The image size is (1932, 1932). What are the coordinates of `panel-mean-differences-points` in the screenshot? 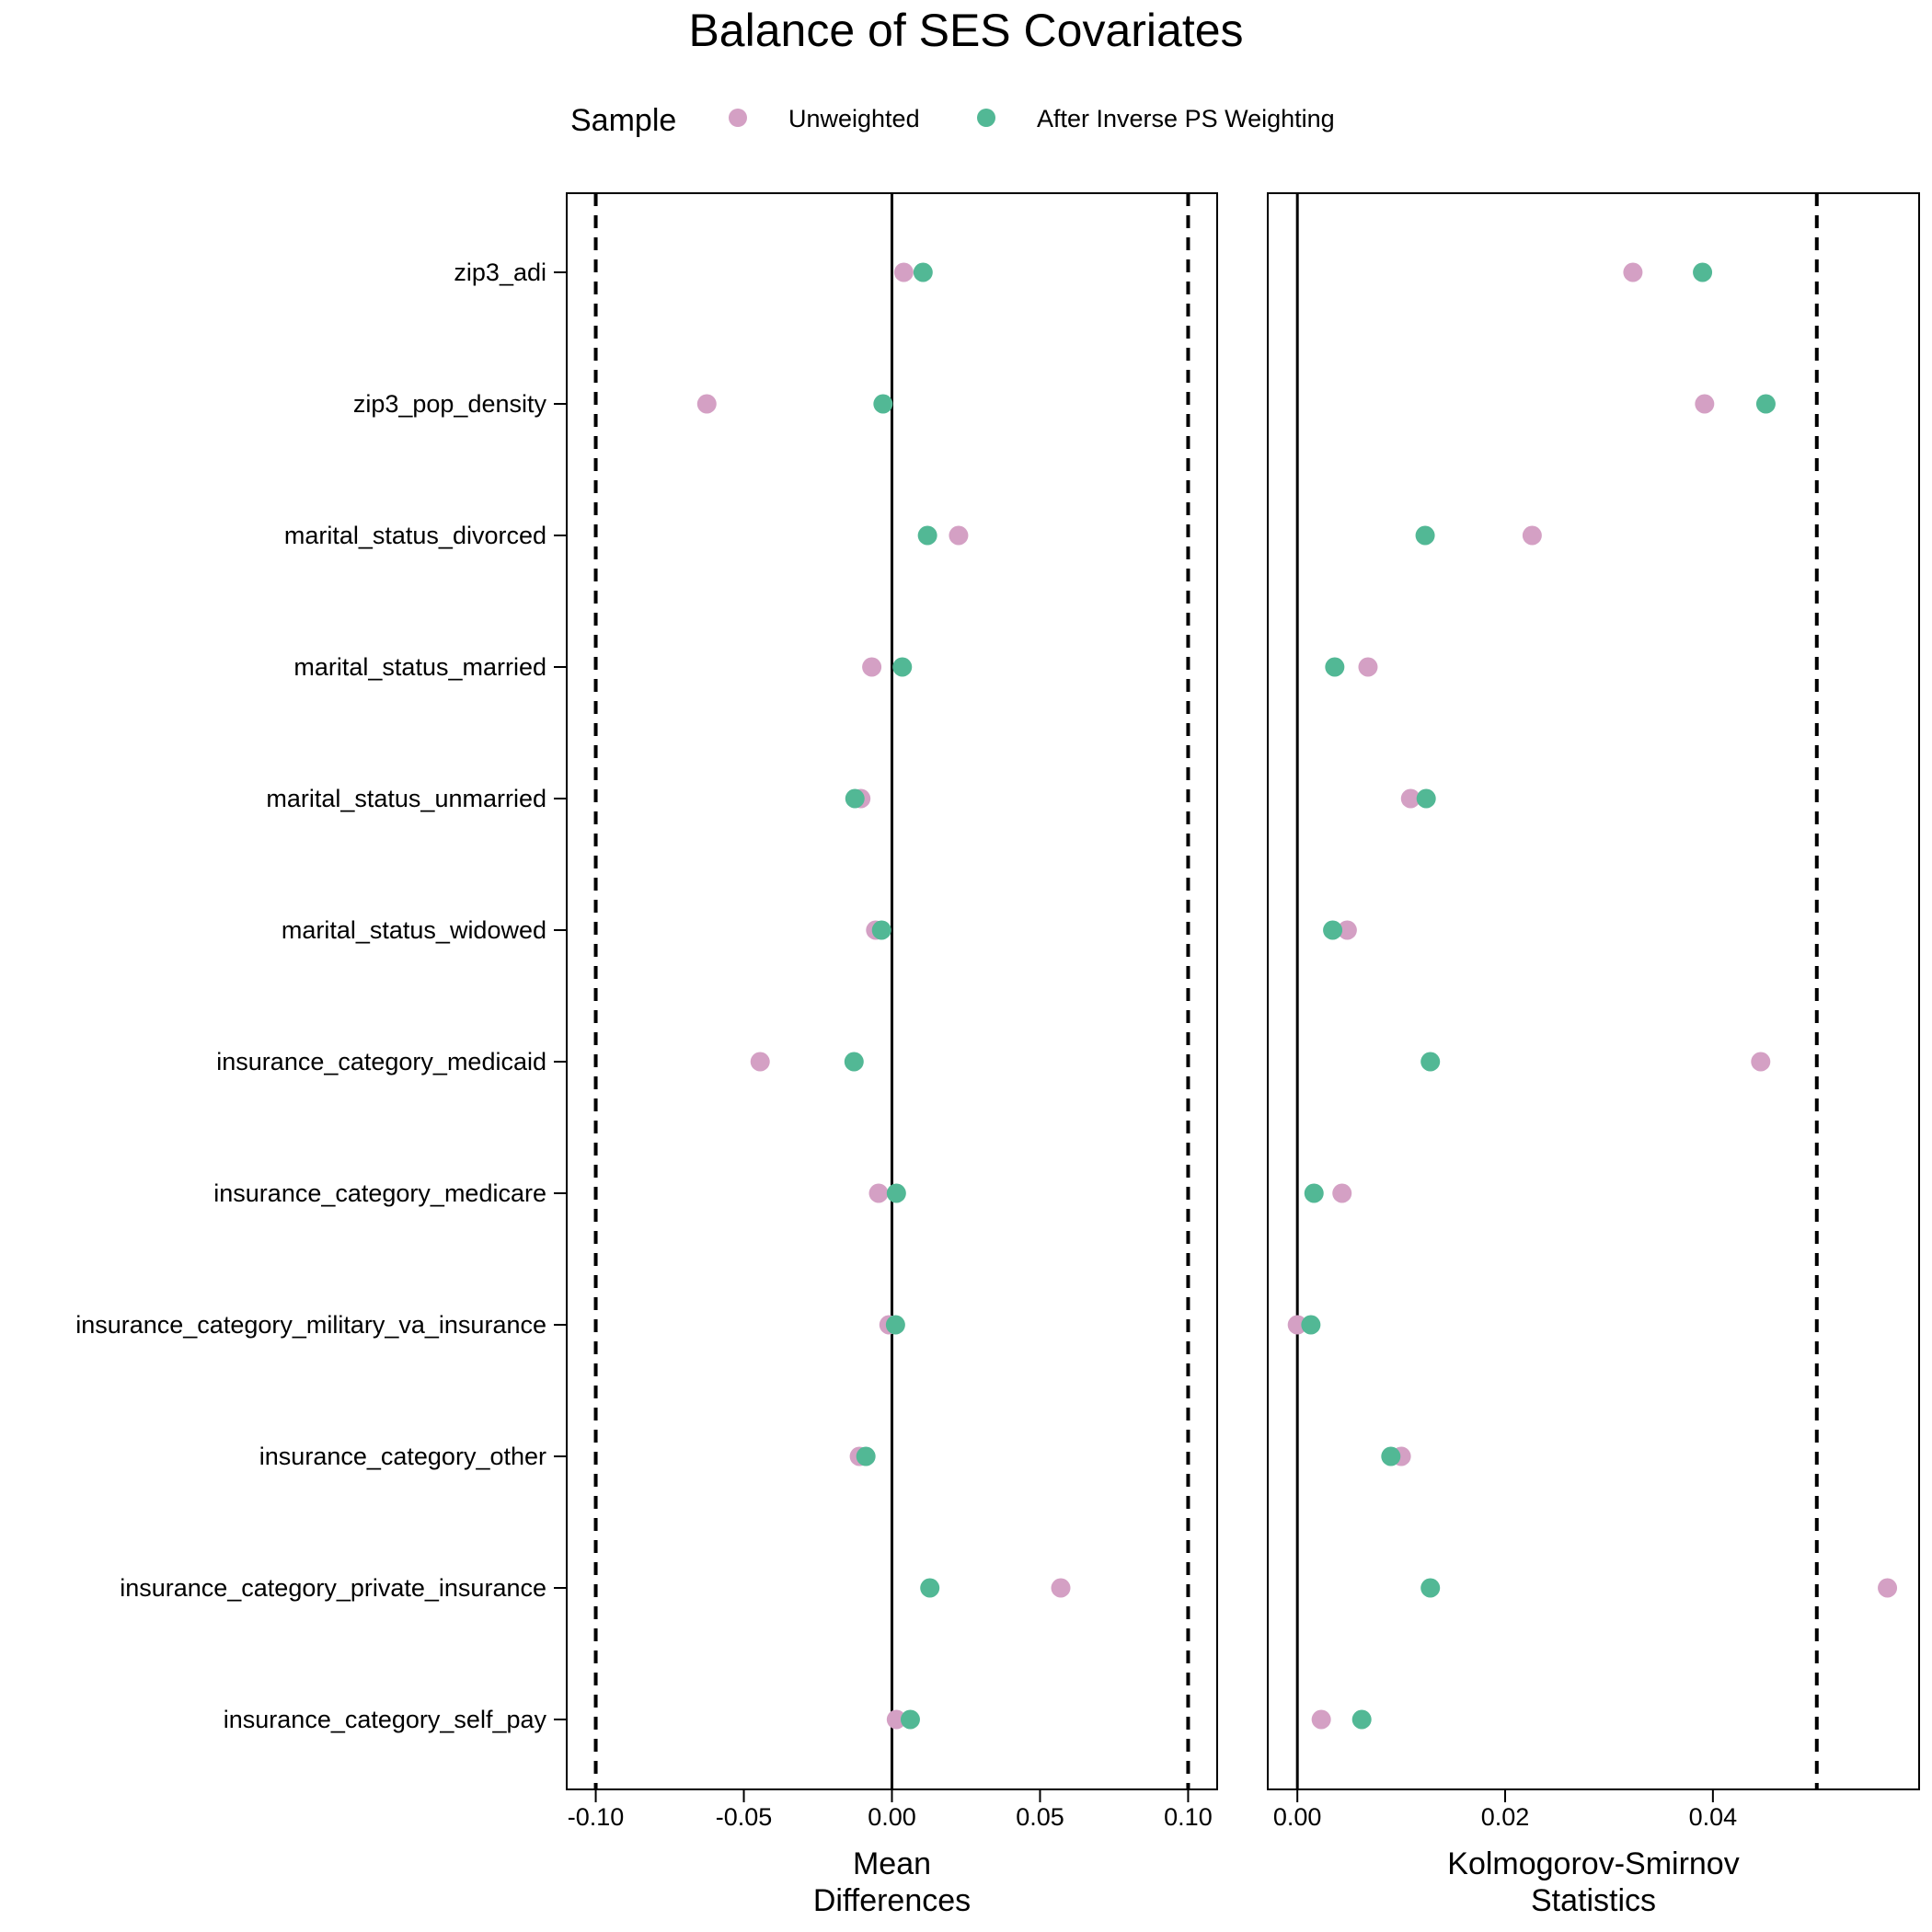 It's located at (883, 996).